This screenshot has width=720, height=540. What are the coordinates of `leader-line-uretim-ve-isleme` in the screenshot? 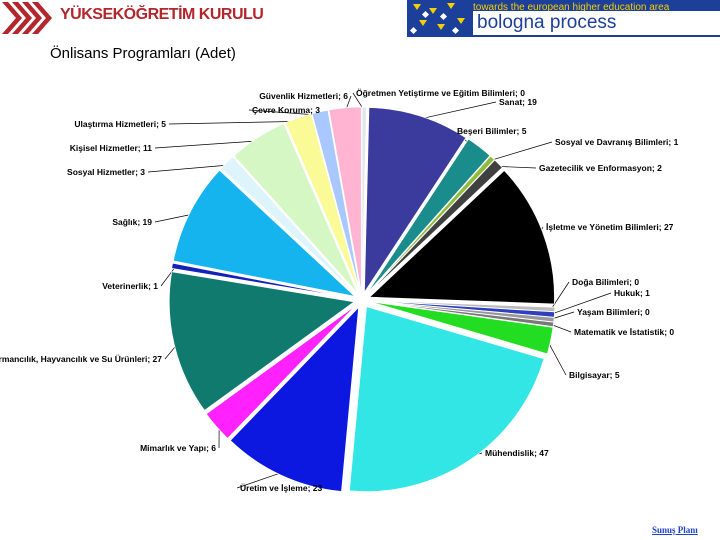 It's located at (260, 480).